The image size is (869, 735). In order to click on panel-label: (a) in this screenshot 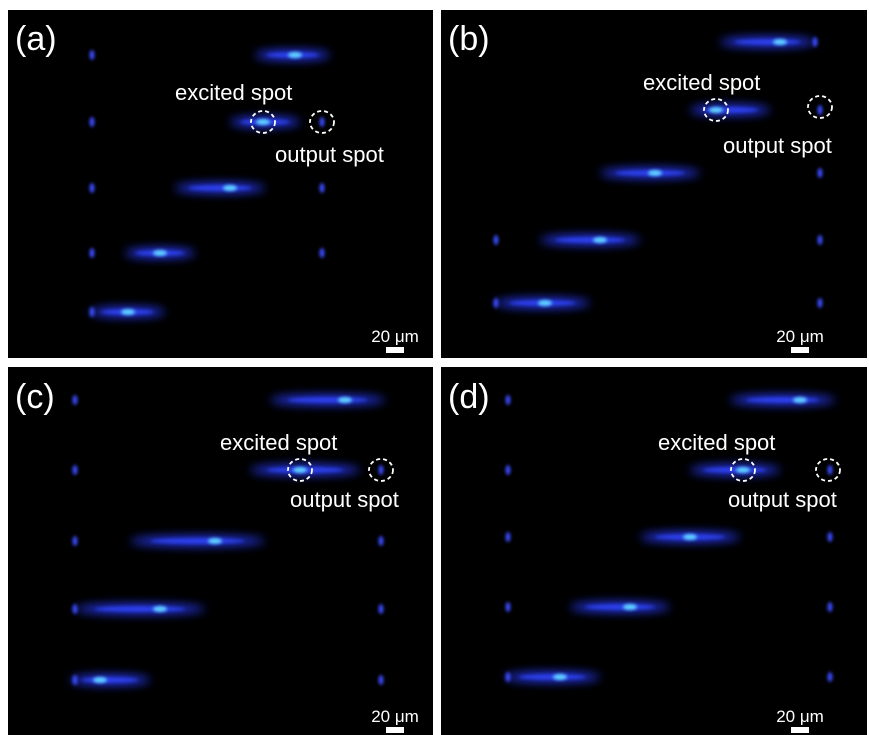, I will do `click(36, 39)`.